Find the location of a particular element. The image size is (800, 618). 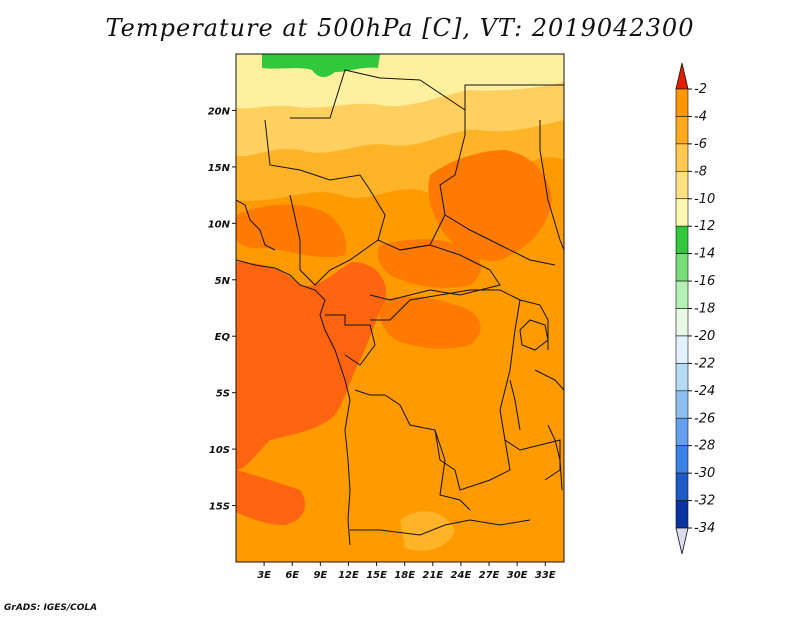

lon-tick-label: 6E is located at coordinates (292, 575).